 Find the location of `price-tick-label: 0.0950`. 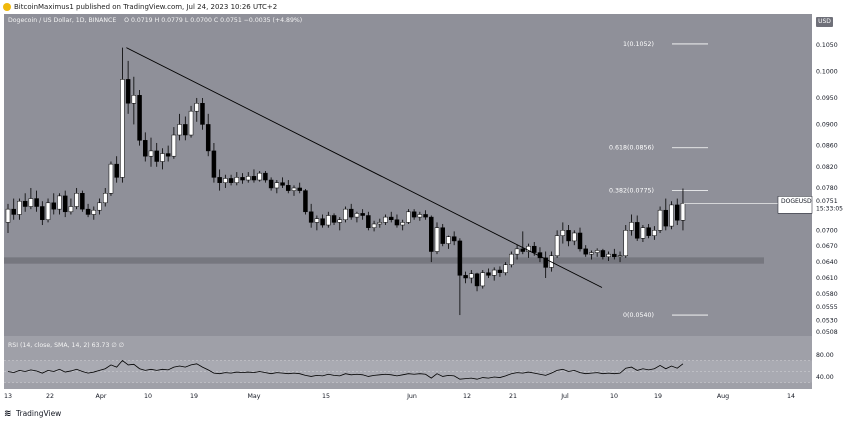

price-tick-label: 0.0950 is located at coordinates (827, 98).